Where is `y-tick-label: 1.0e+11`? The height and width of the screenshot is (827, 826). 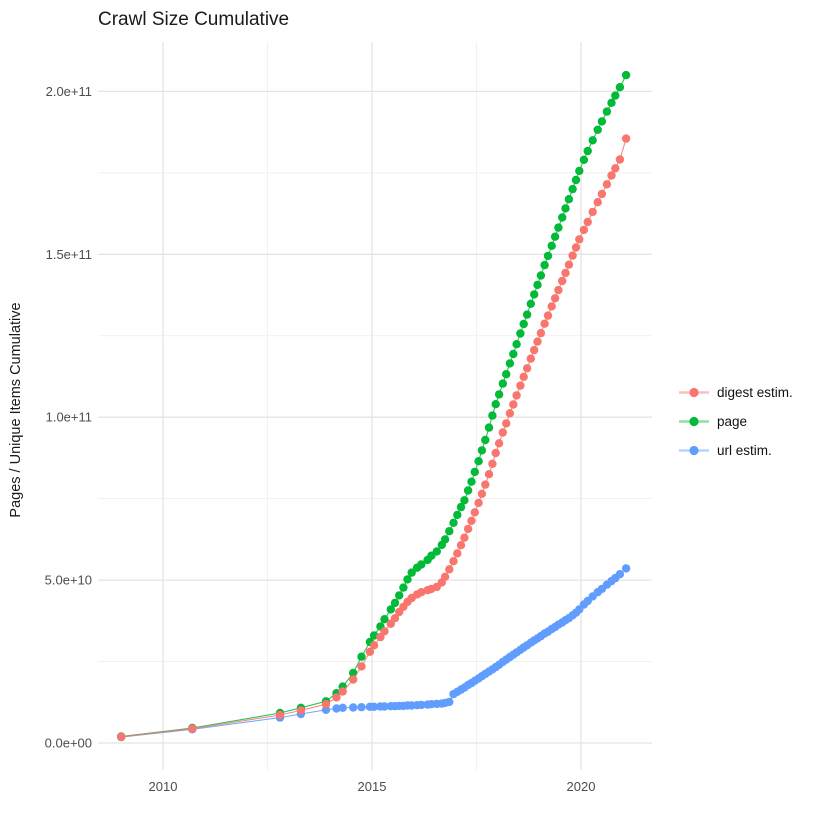
y-tick-label: 1.0e+11 is located at coordinates (69, 417).